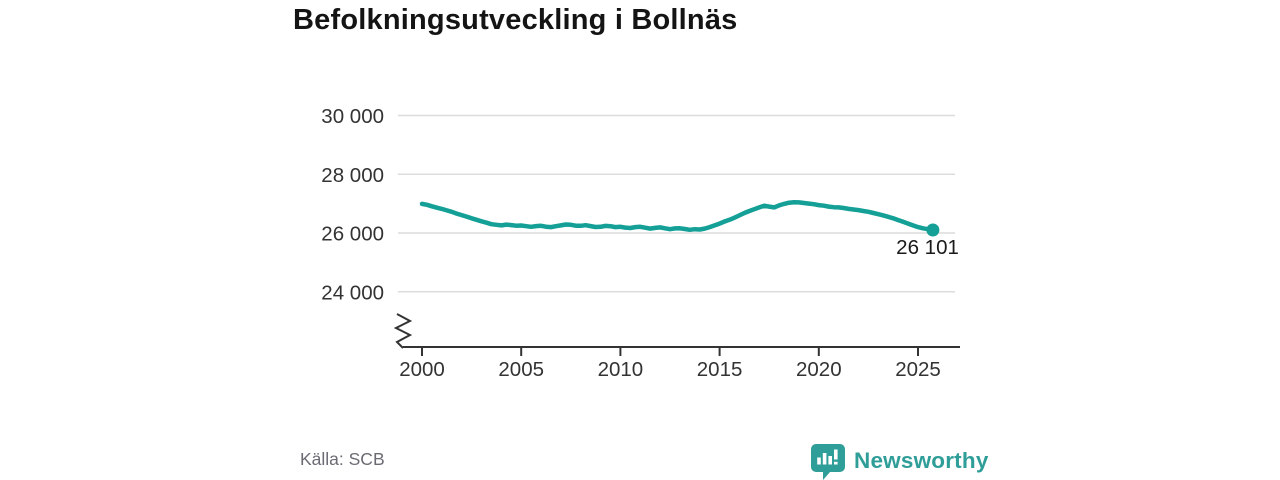  What do you see at coordinates (521, 369) in the screenshot?
I see `x-tick-label: 2005` at bounding box center [521, 369].